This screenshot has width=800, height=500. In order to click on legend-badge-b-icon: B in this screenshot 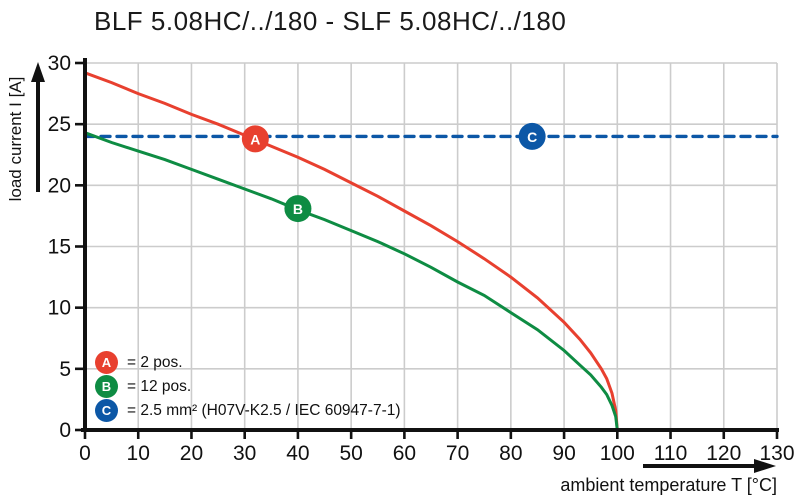, I will do `click(106, 386)`.